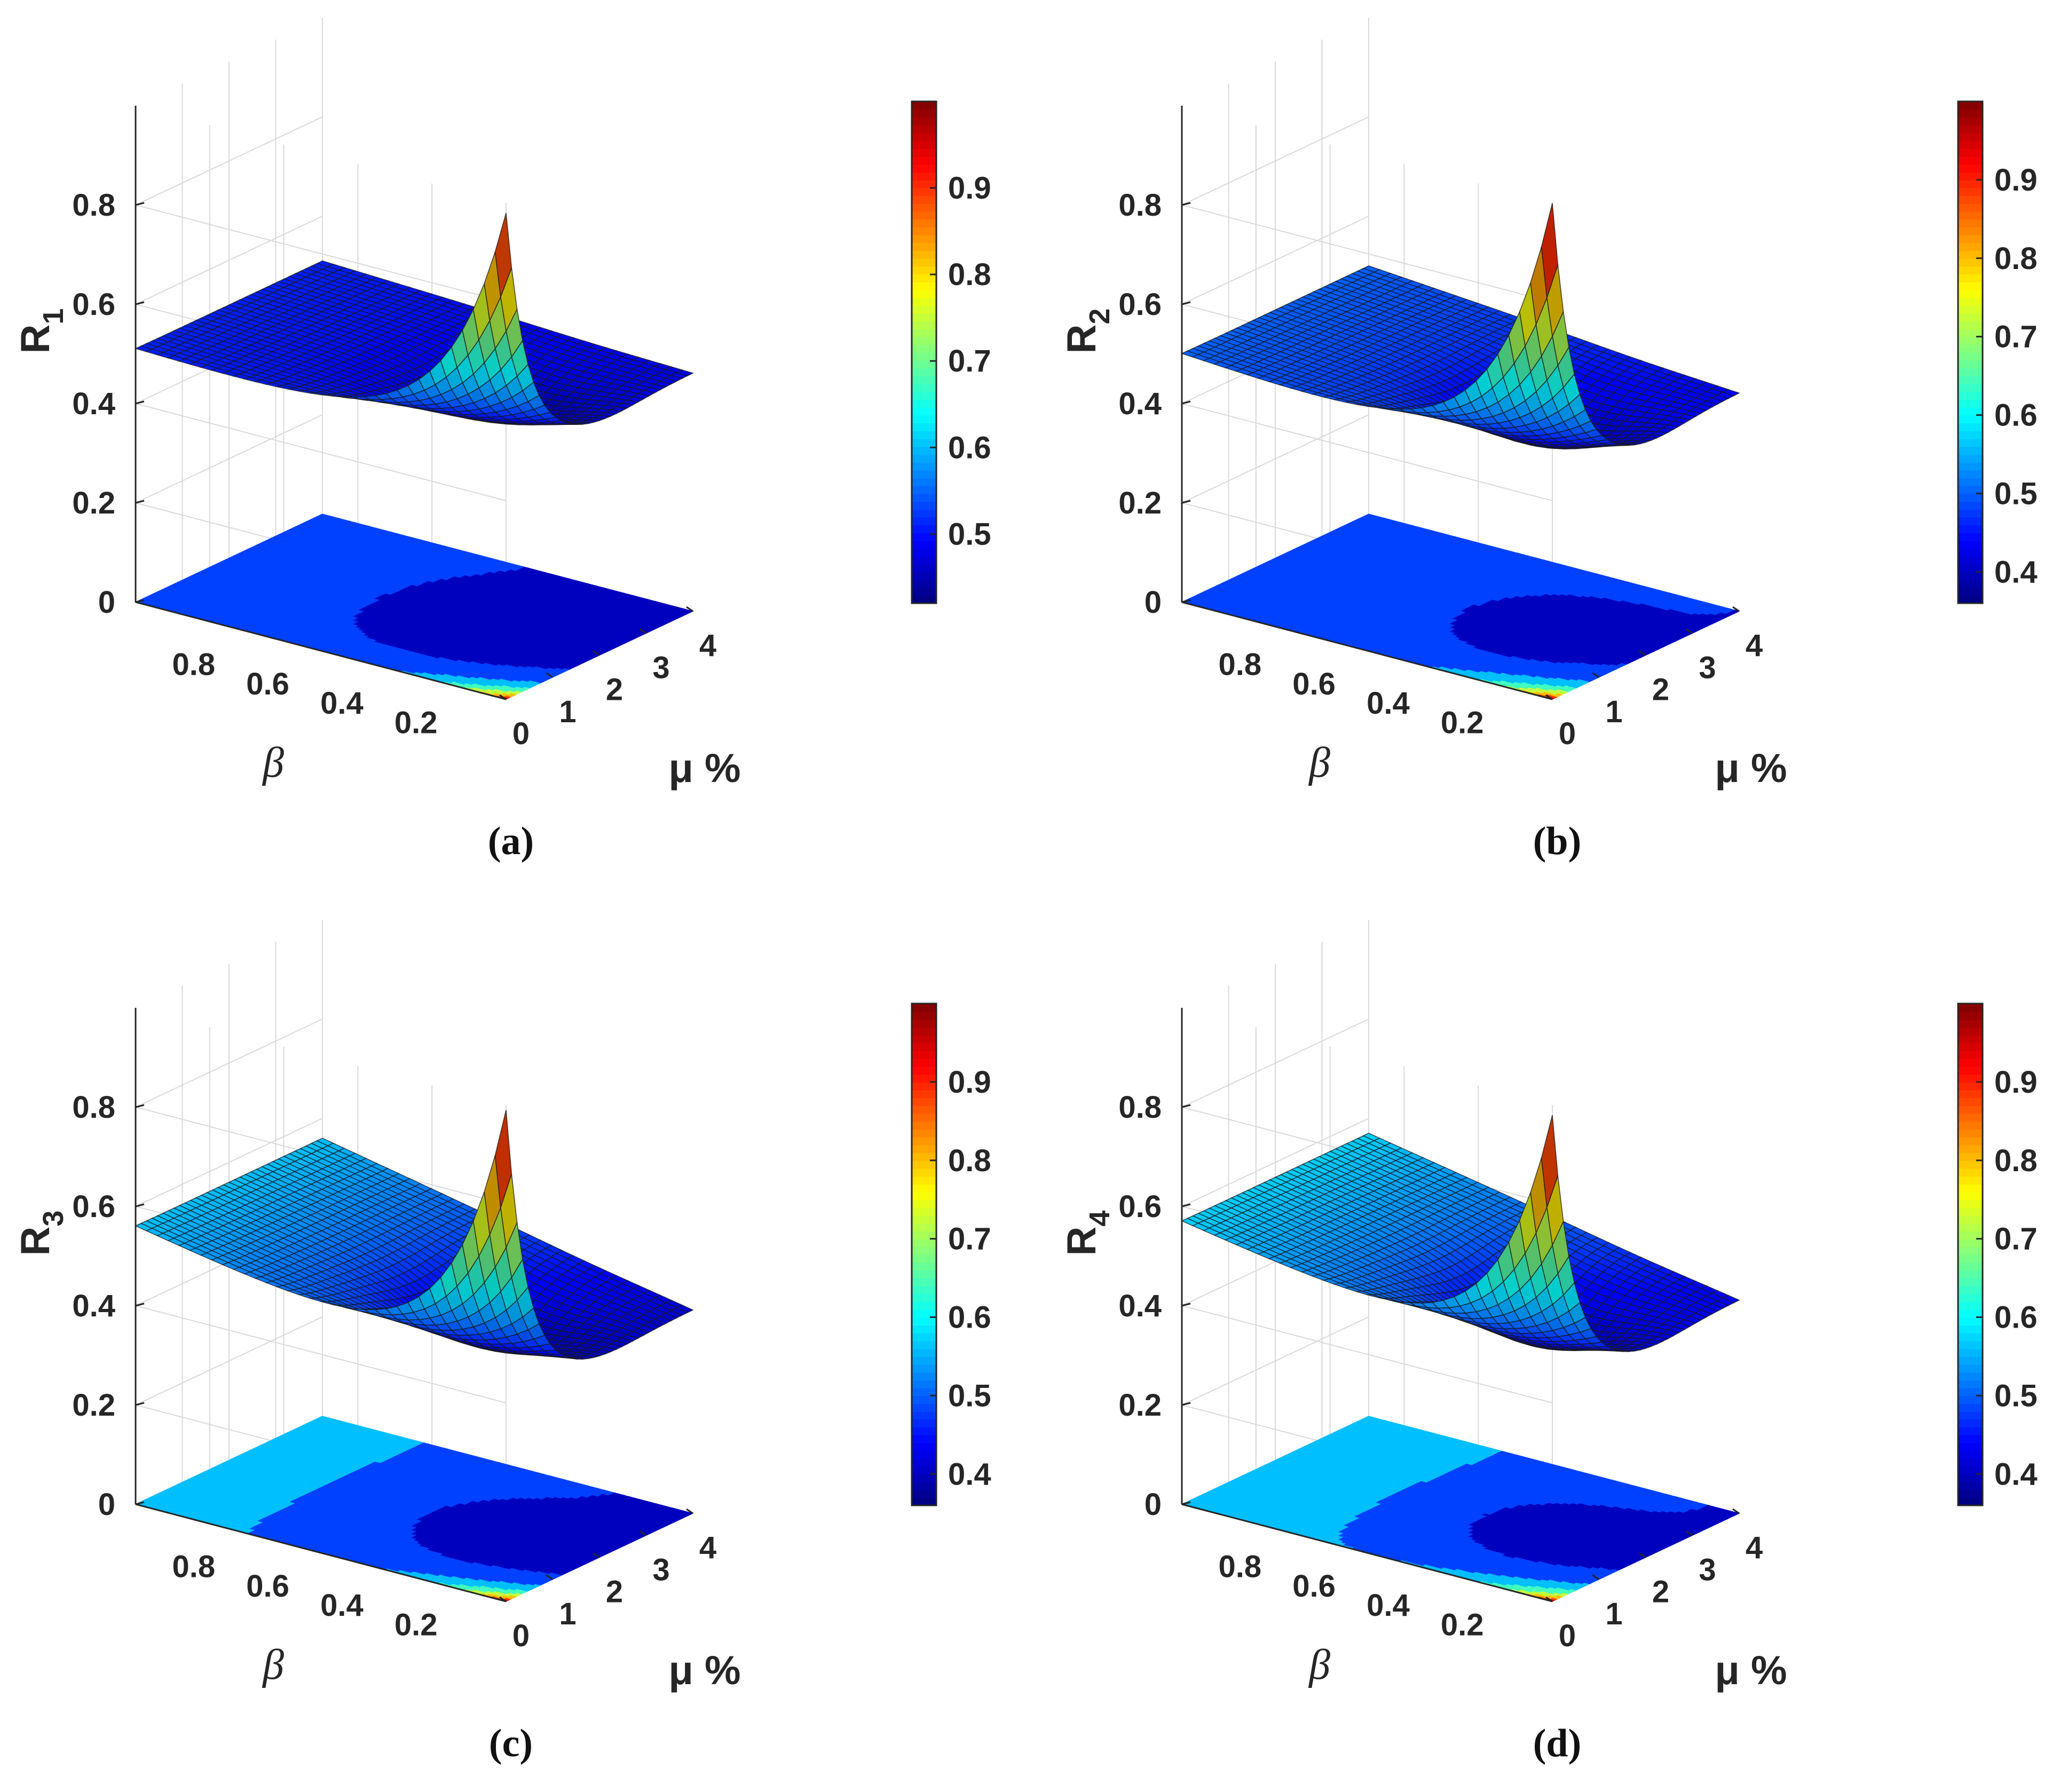 This screenshot has height=1792, width=2068. What do you see at coordinates (414, 607) in the screenshot?
I see `contour-floor-a` at bounding box center [414, 607].